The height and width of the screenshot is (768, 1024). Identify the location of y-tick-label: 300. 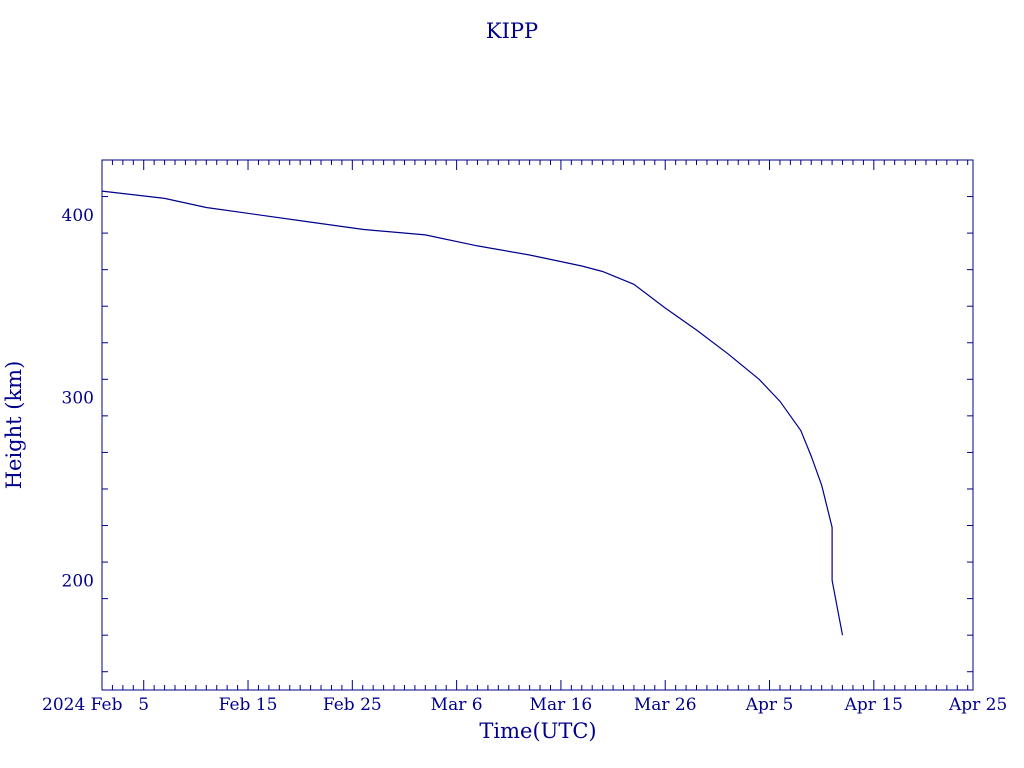
(78, 399).